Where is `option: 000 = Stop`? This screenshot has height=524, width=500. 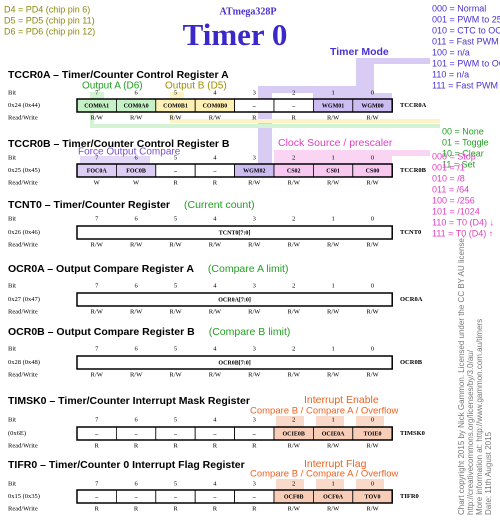
option: 000 = Stop is located at coordinates (454, 156).